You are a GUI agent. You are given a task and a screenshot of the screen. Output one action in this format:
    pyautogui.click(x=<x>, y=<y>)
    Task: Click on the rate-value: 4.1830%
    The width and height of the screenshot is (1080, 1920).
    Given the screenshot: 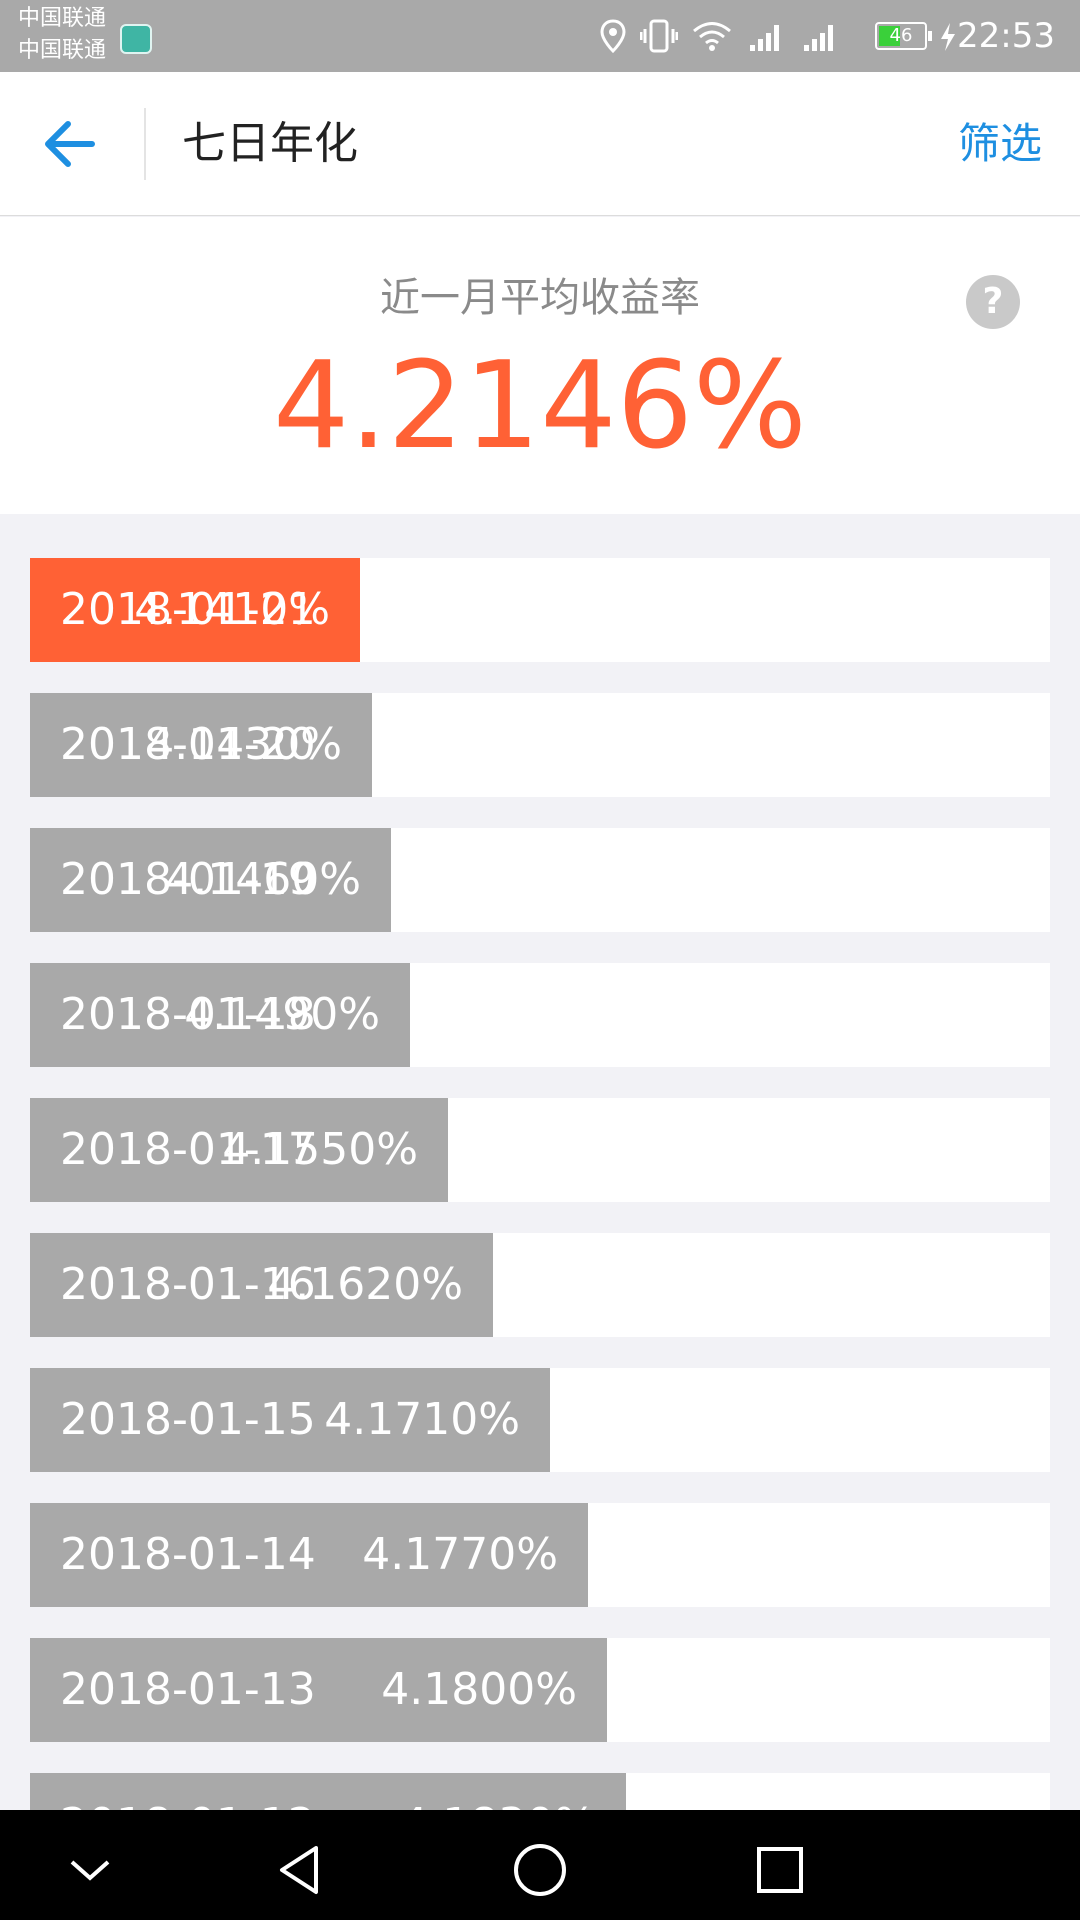 What is the action you would take?
    pyautogui.click(x=498, y=1791)
    